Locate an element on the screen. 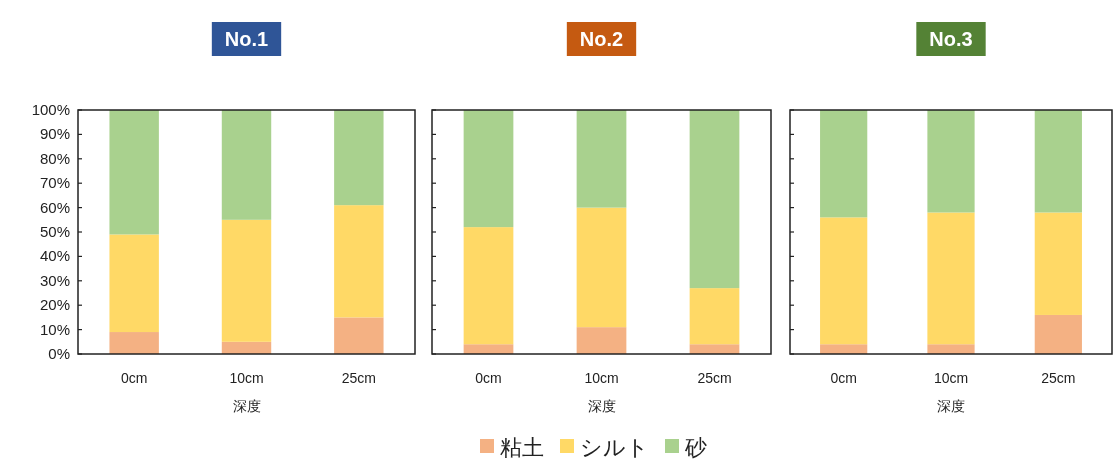 Image resolution: width=1120 pixels, height=461 pixels. y-tick-label: 30% is located at coordinates (54, 280).